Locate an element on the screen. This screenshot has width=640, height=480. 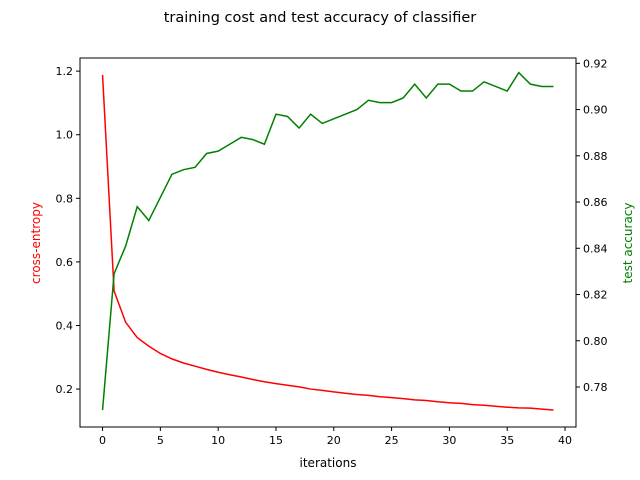
y-right-tick-label: 0.86 is located at coordinates (595, 202).